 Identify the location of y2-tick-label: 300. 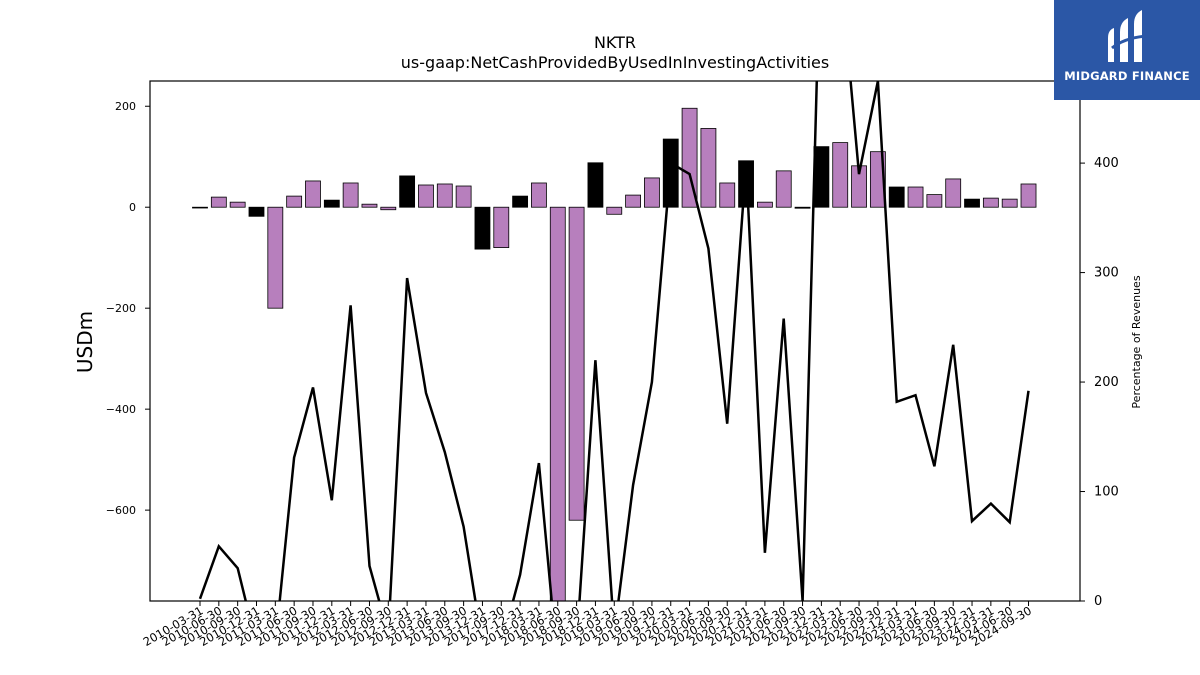
(1106, 273).